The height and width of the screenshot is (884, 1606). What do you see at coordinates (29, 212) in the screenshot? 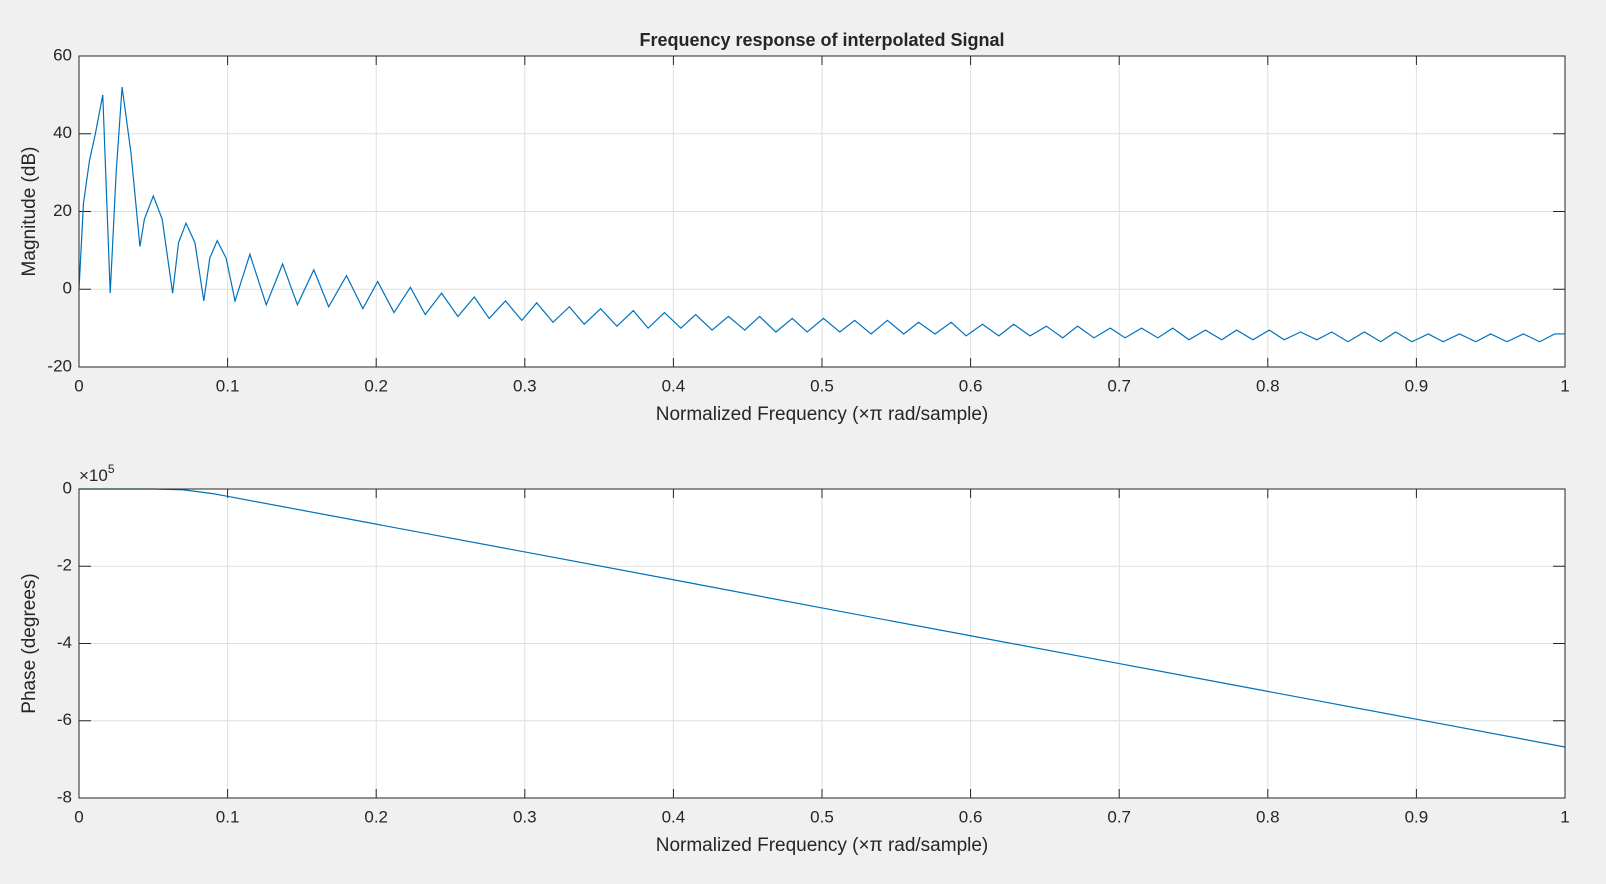
I see `y-axis-label: Magnitude (dB)` at bounding box center [29, 212].